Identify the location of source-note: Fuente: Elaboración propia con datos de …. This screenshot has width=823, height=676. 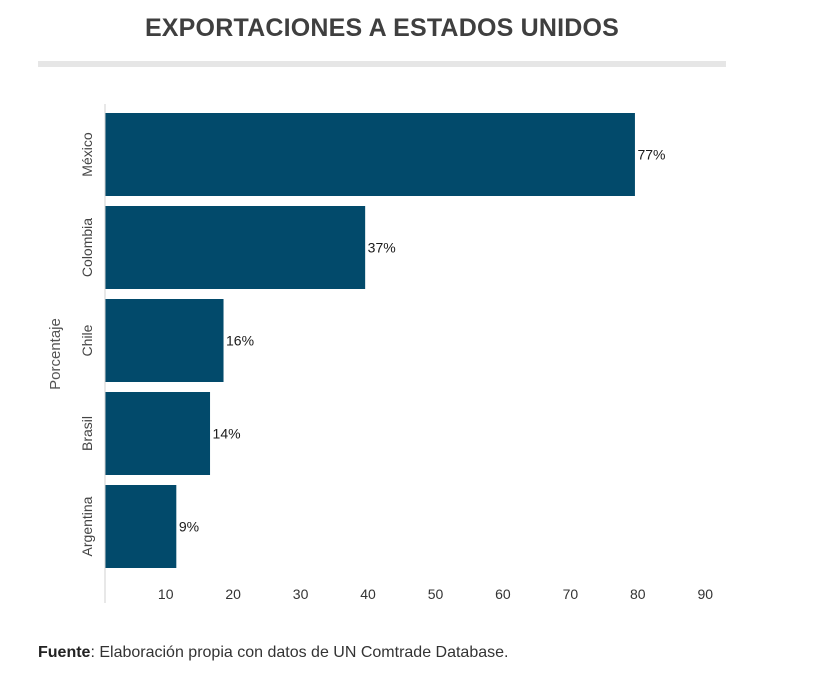
(273, 653).